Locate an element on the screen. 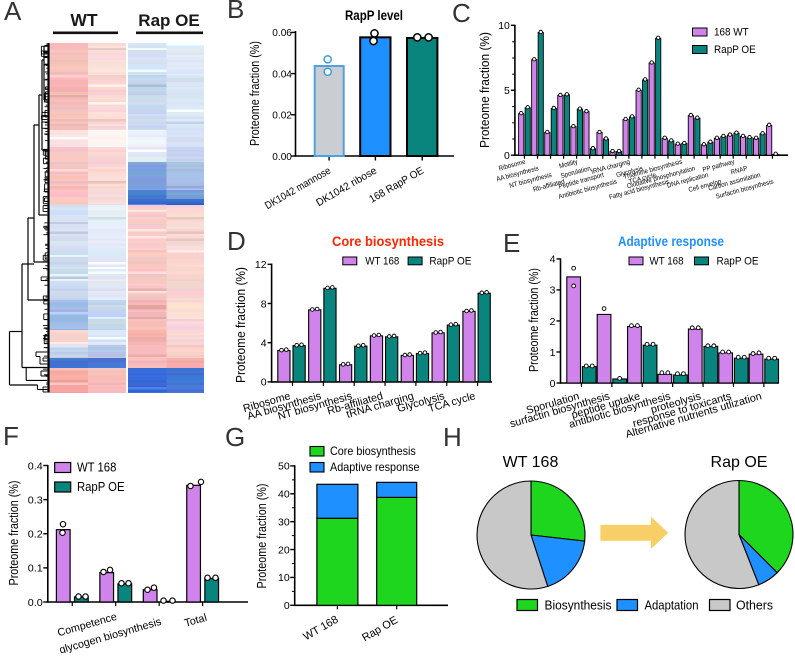  svg-text: 20 is located at coordinates (284, 550).